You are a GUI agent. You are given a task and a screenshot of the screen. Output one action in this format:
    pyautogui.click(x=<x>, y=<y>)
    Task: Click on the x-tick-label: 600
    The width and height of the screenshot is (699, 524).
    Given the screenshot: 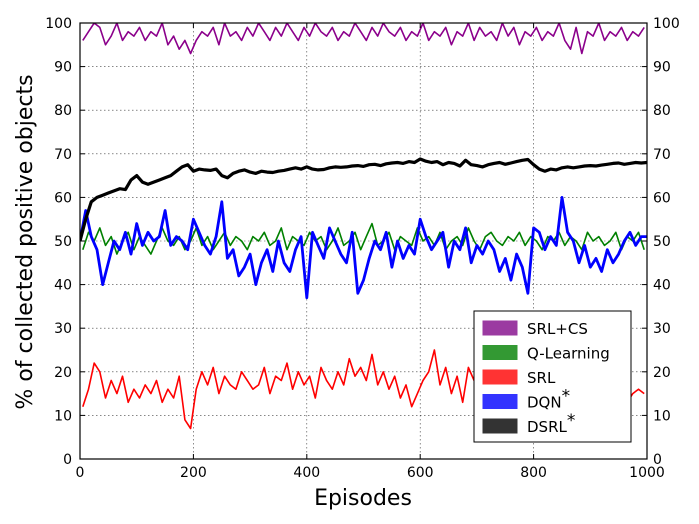 What is the action you would take?
    pyautogui.click(x=420, y=473)
    